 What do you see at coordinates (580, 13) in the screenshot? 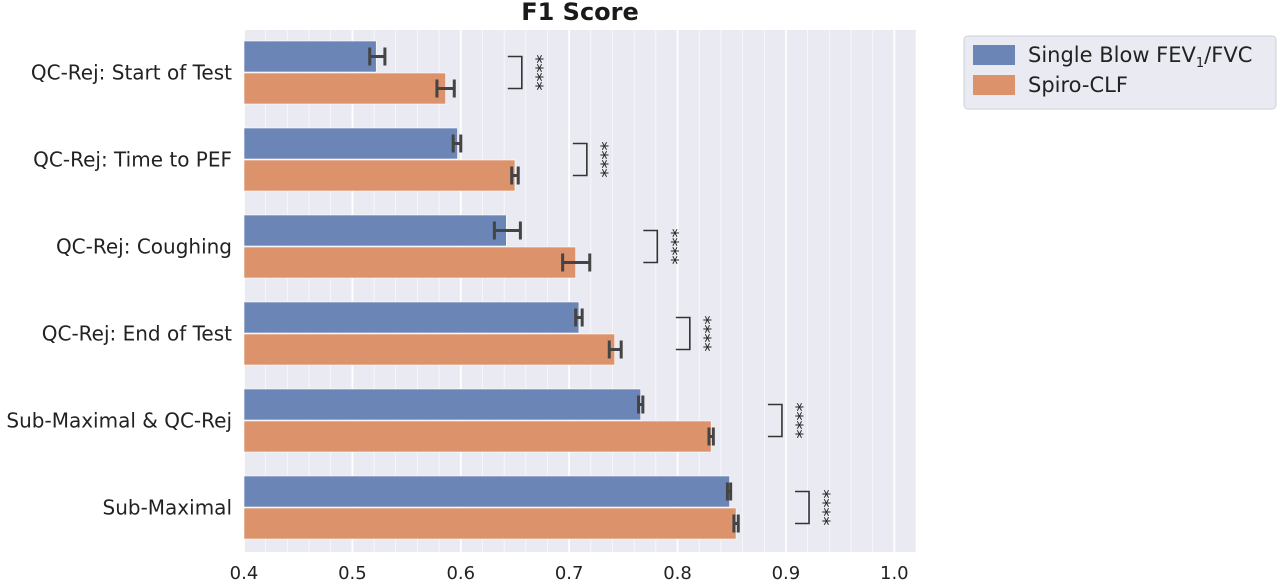
I see `chart-title: F1 Score` at bounding box center [580, 13].